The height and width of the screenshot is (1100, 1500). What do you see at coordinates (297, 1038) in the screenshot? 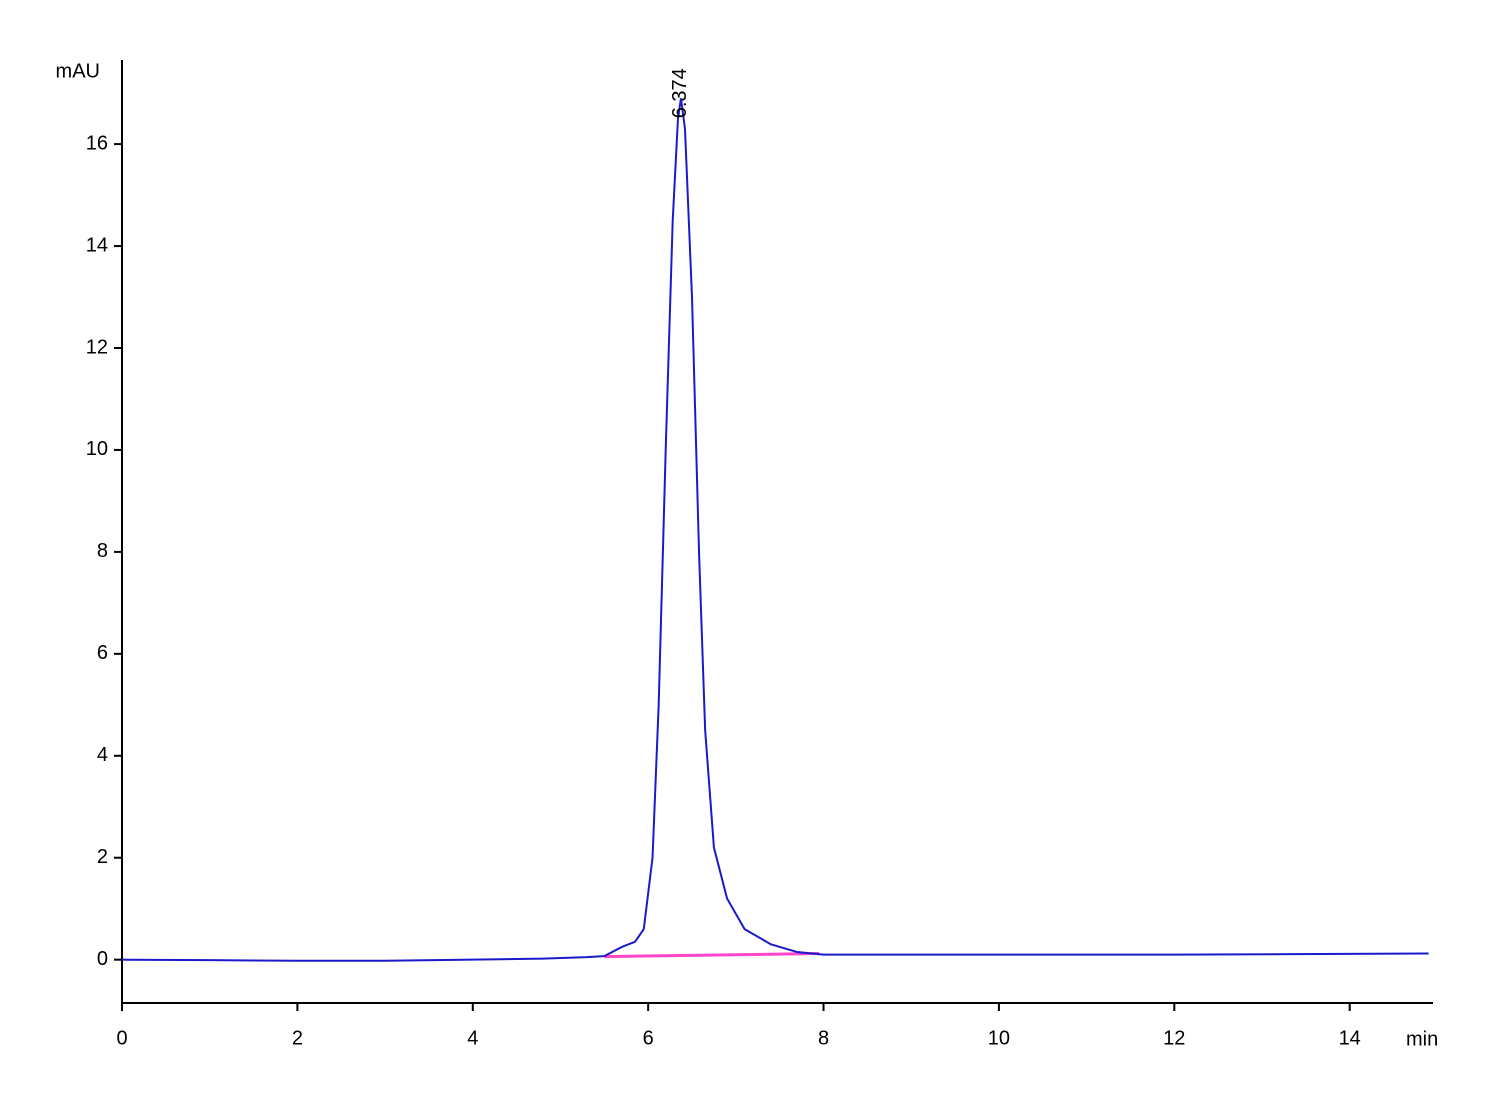
I see `x-tick-label: 2` at bounding box center [297, 1038].